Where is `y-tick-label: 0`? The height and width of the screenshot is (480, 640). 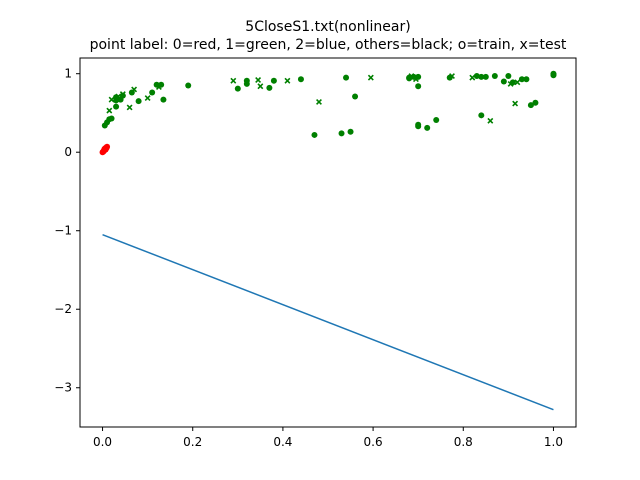 y-tick-label: 0 is located at coordinates (68, 152).